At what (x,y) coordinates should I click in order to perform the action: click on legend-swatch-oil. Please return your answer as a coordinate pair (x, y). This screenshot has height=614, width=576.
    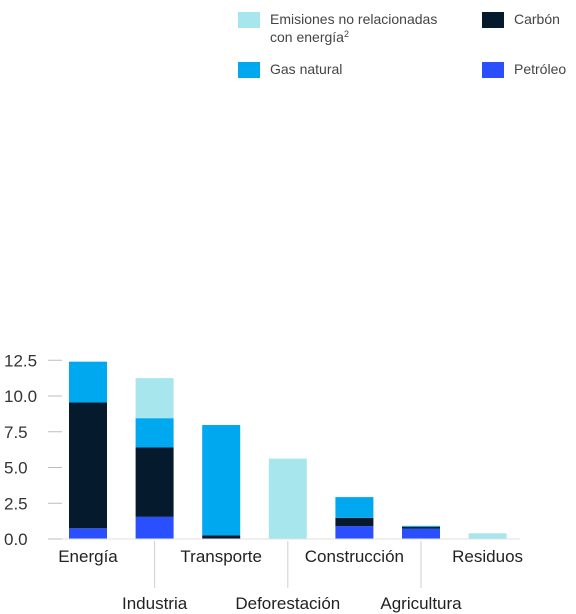
    Looking at the image, I should click on (493, 70).